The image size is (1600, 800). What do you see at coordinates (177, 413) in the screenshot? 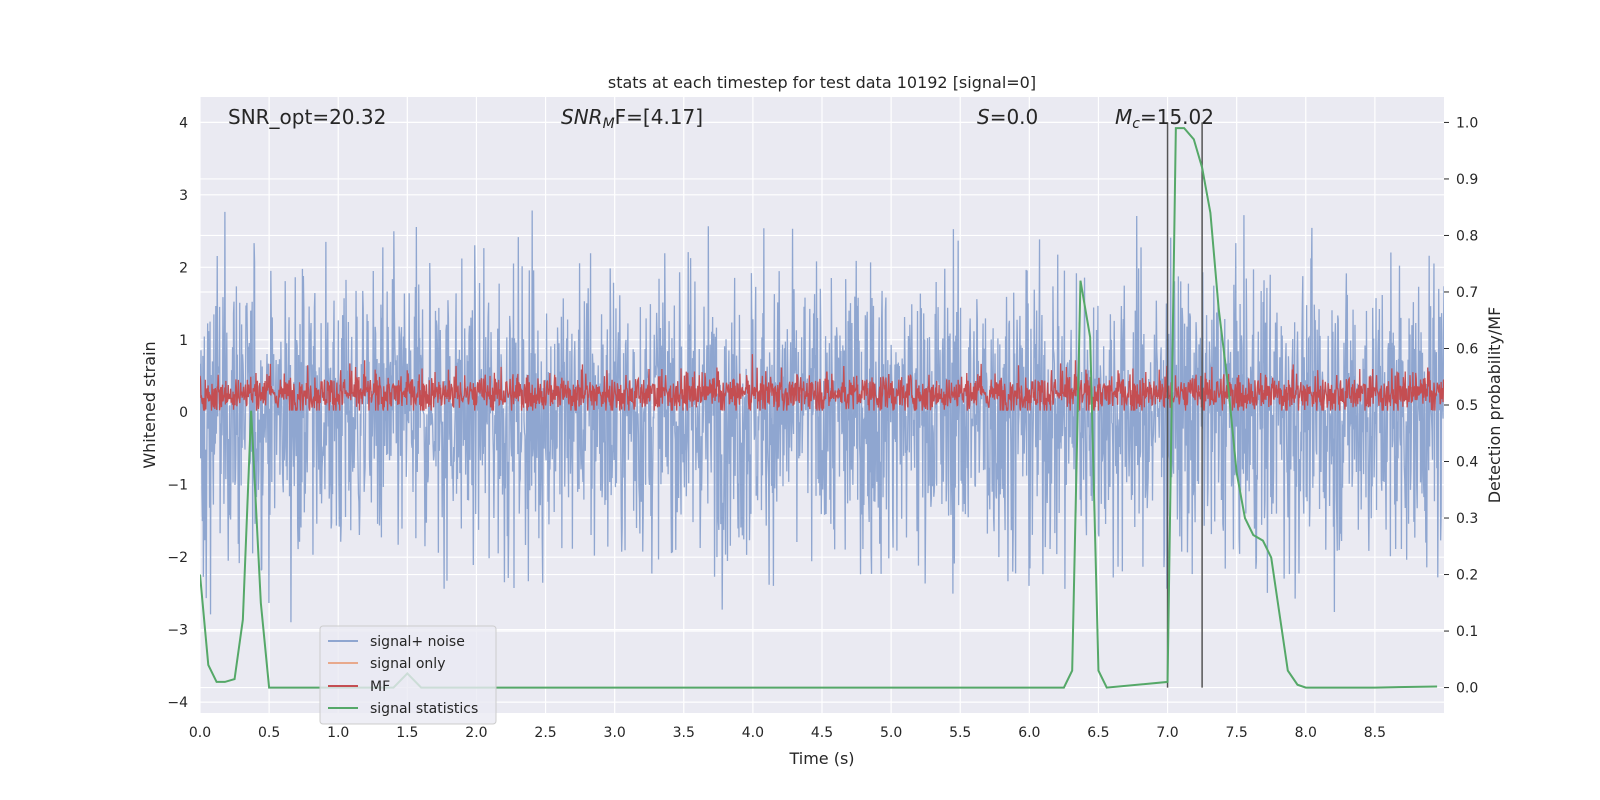
I see `y-left-axis-ticks: 4 3 2 1 0 −1 −2 −3 −4` at bounding box center [177, 413].